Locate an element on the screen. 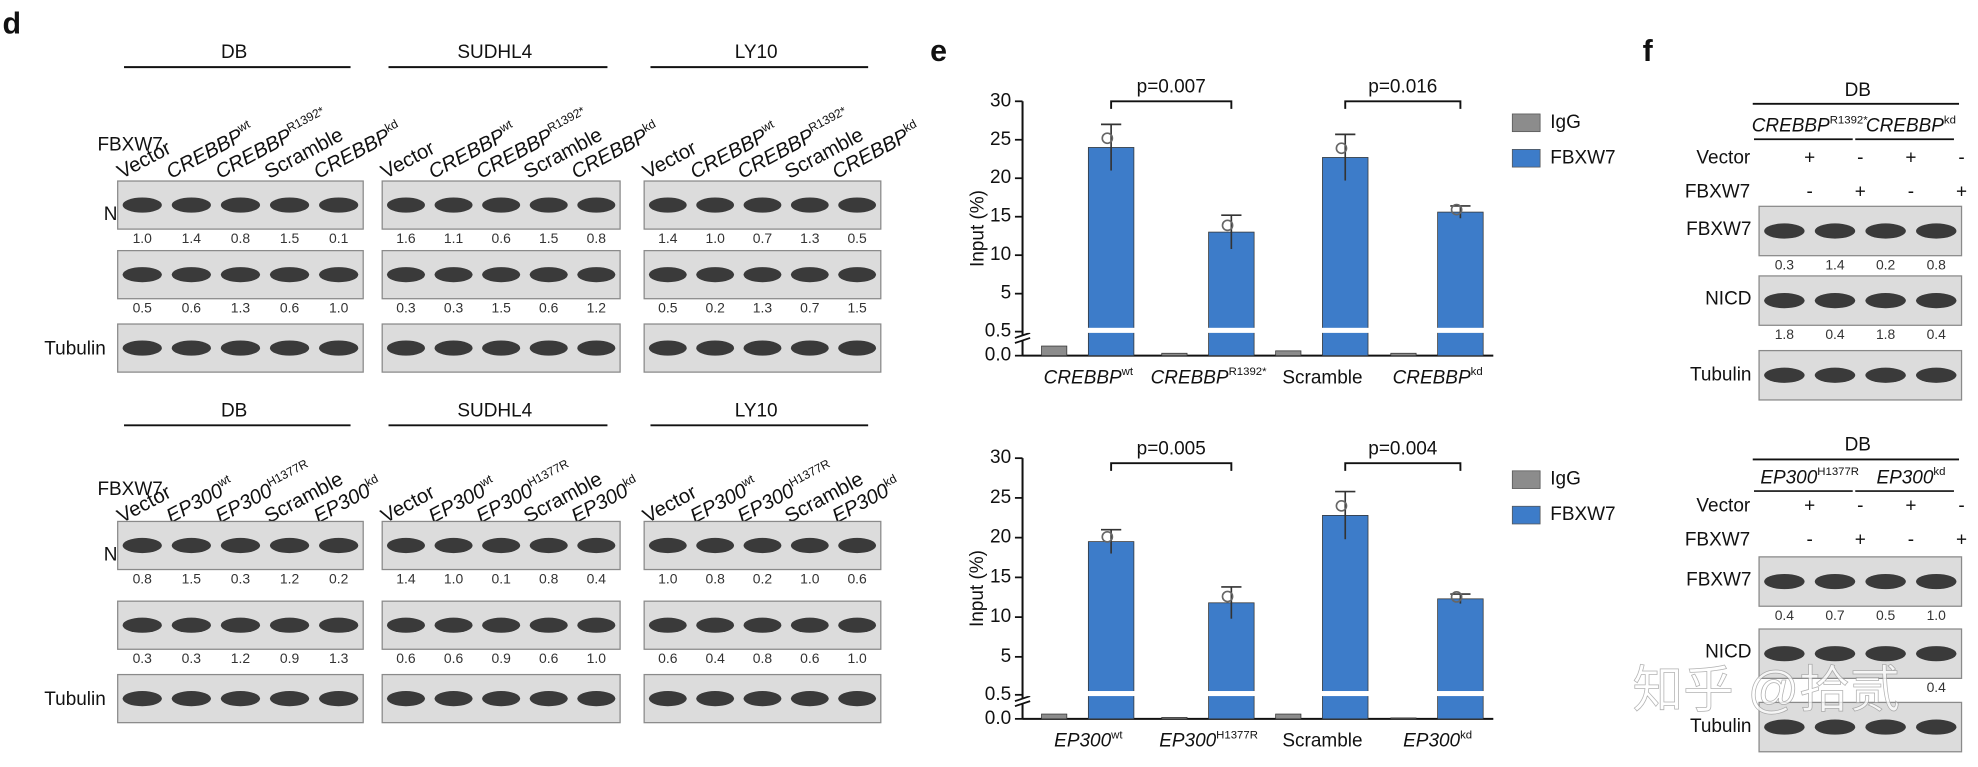  x-tick-label-sup: wt is located at coordinates (1127, 372).